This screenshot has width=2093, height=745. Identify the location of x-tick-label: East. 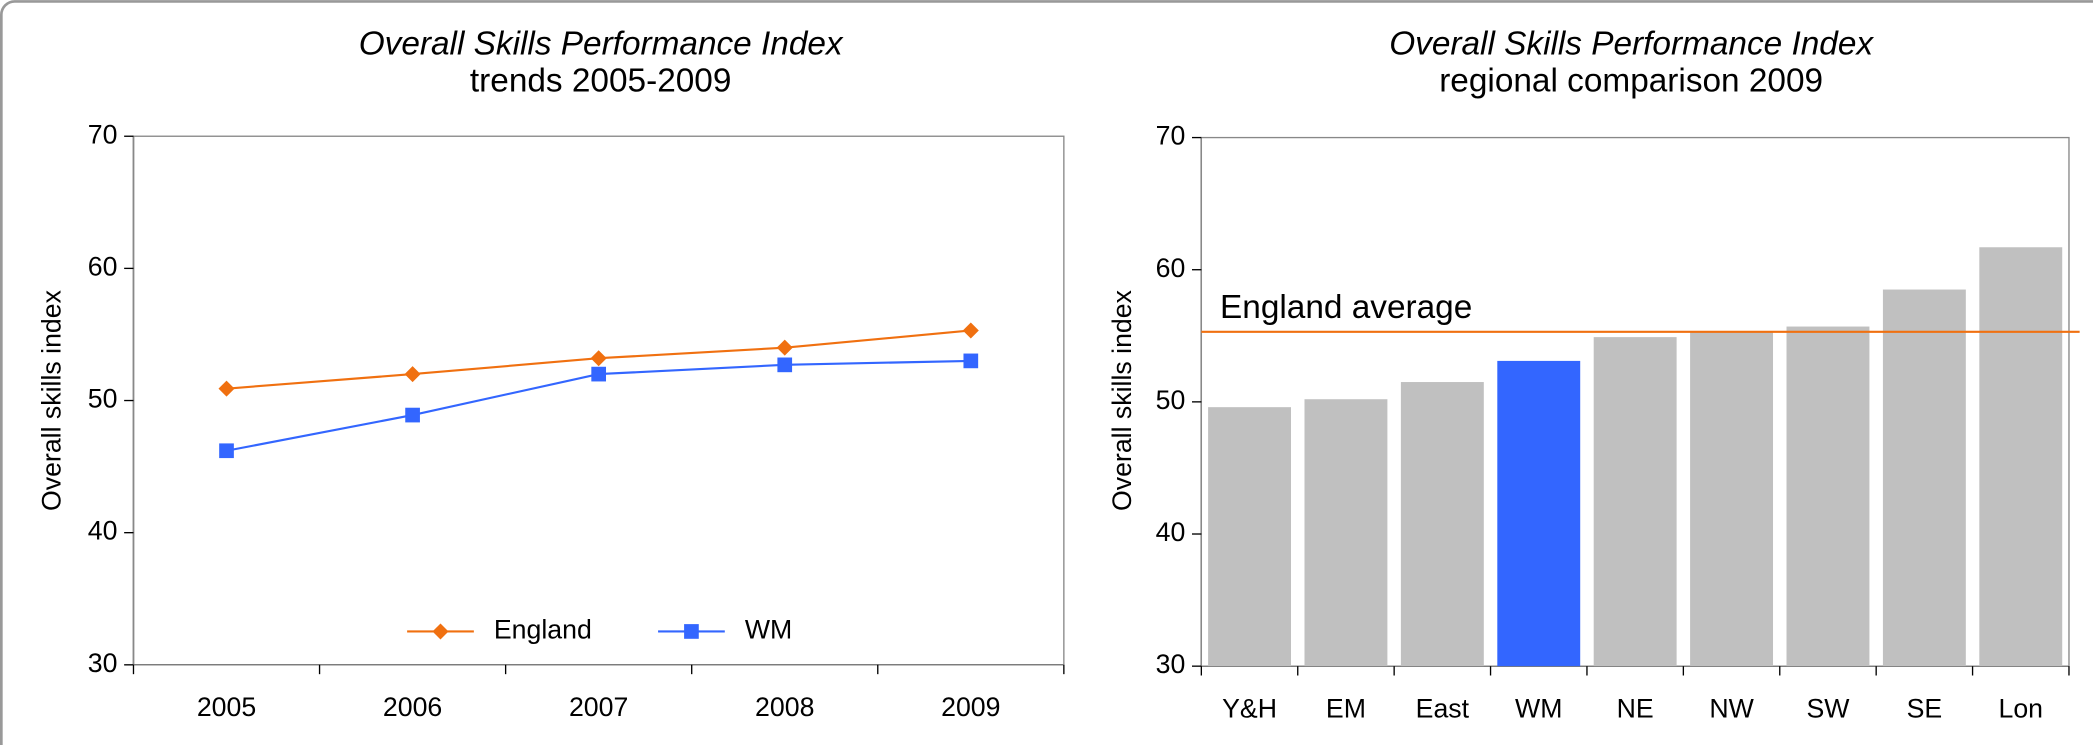
(1443, 708).